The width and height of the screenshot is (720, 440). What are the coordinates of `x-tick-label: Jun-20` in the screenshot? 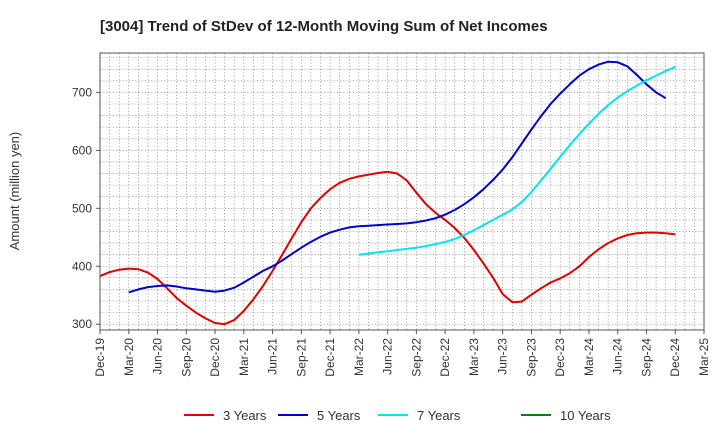 It's located at (158, 356).